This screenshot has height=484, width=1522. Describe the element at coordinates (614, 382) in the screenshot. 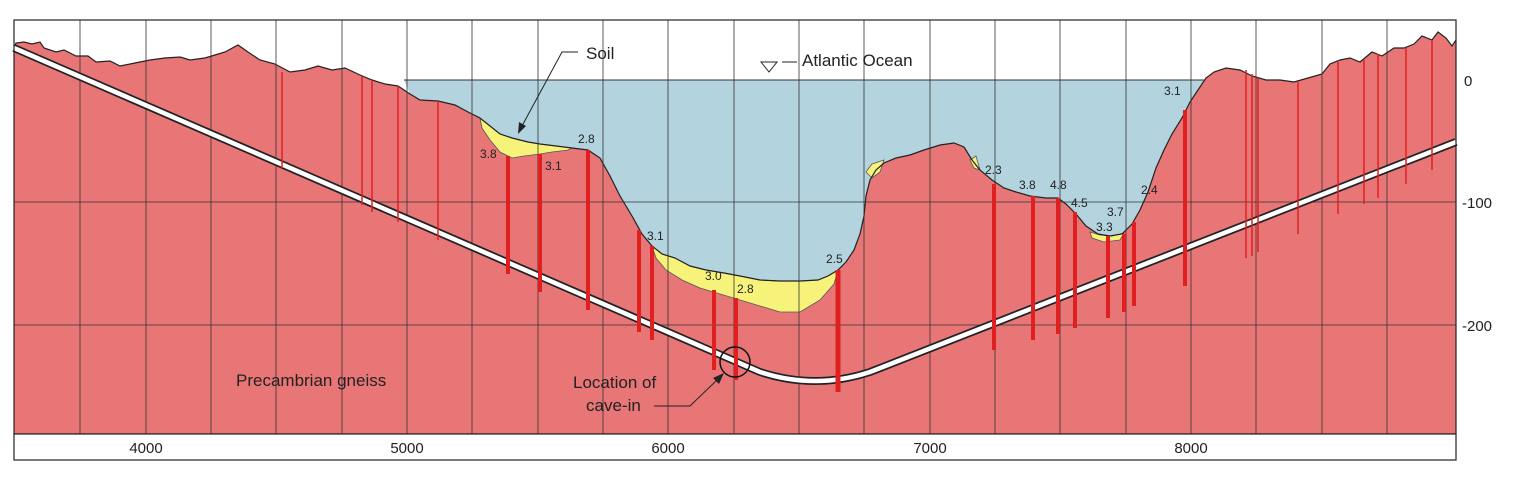

I see `cave-in-label-line1: Location of` at that location.